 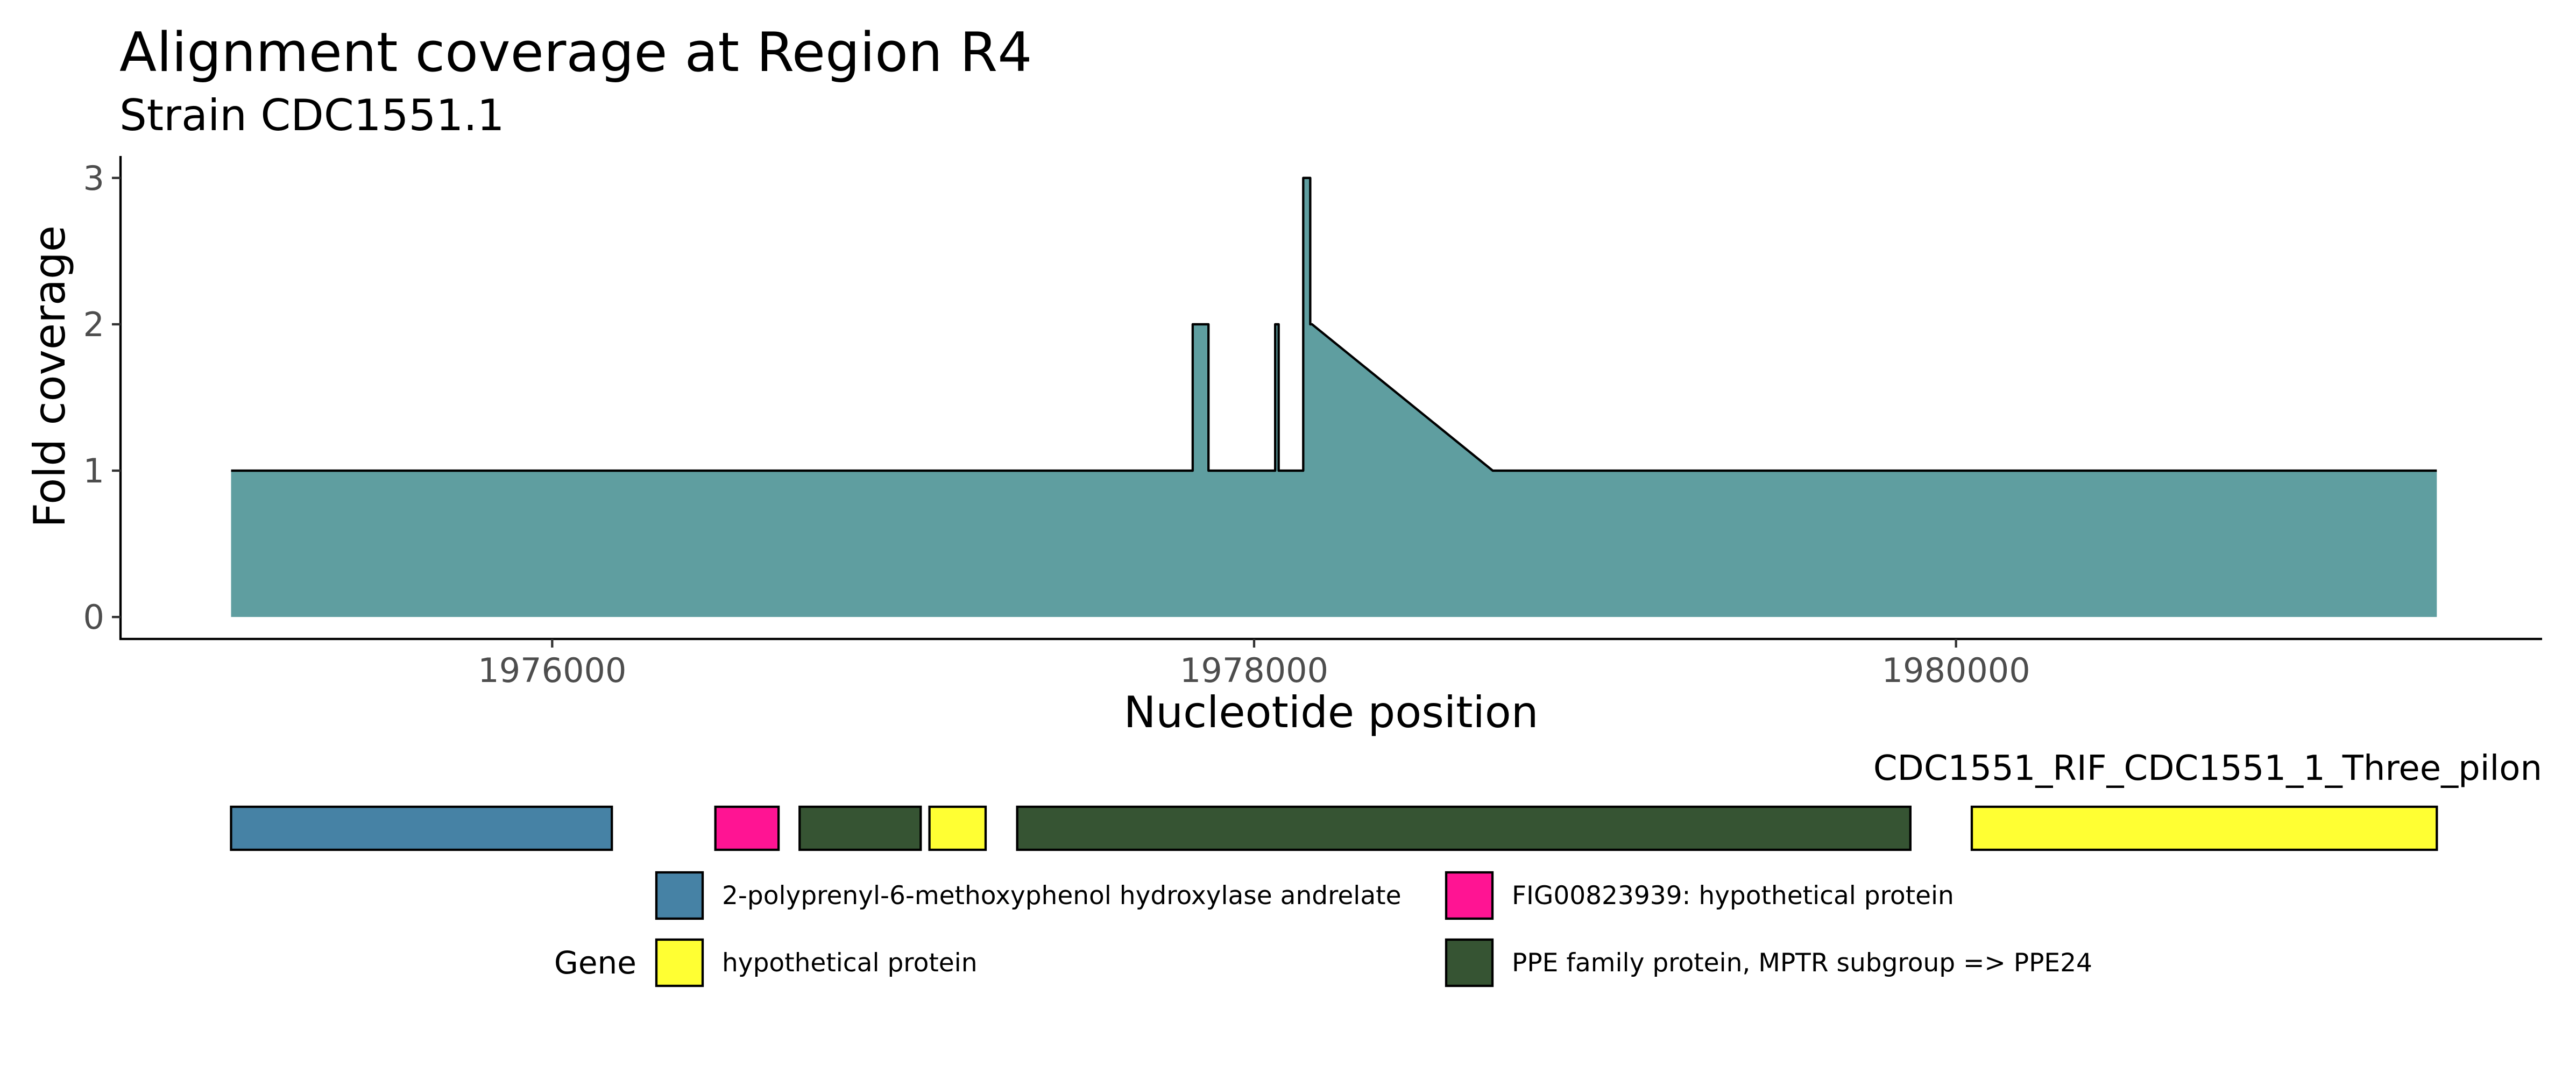 What do you see at coordinates (595, 962) in the screenshot?
I see `legend-title: Gene` at bounding box center [595, 962].